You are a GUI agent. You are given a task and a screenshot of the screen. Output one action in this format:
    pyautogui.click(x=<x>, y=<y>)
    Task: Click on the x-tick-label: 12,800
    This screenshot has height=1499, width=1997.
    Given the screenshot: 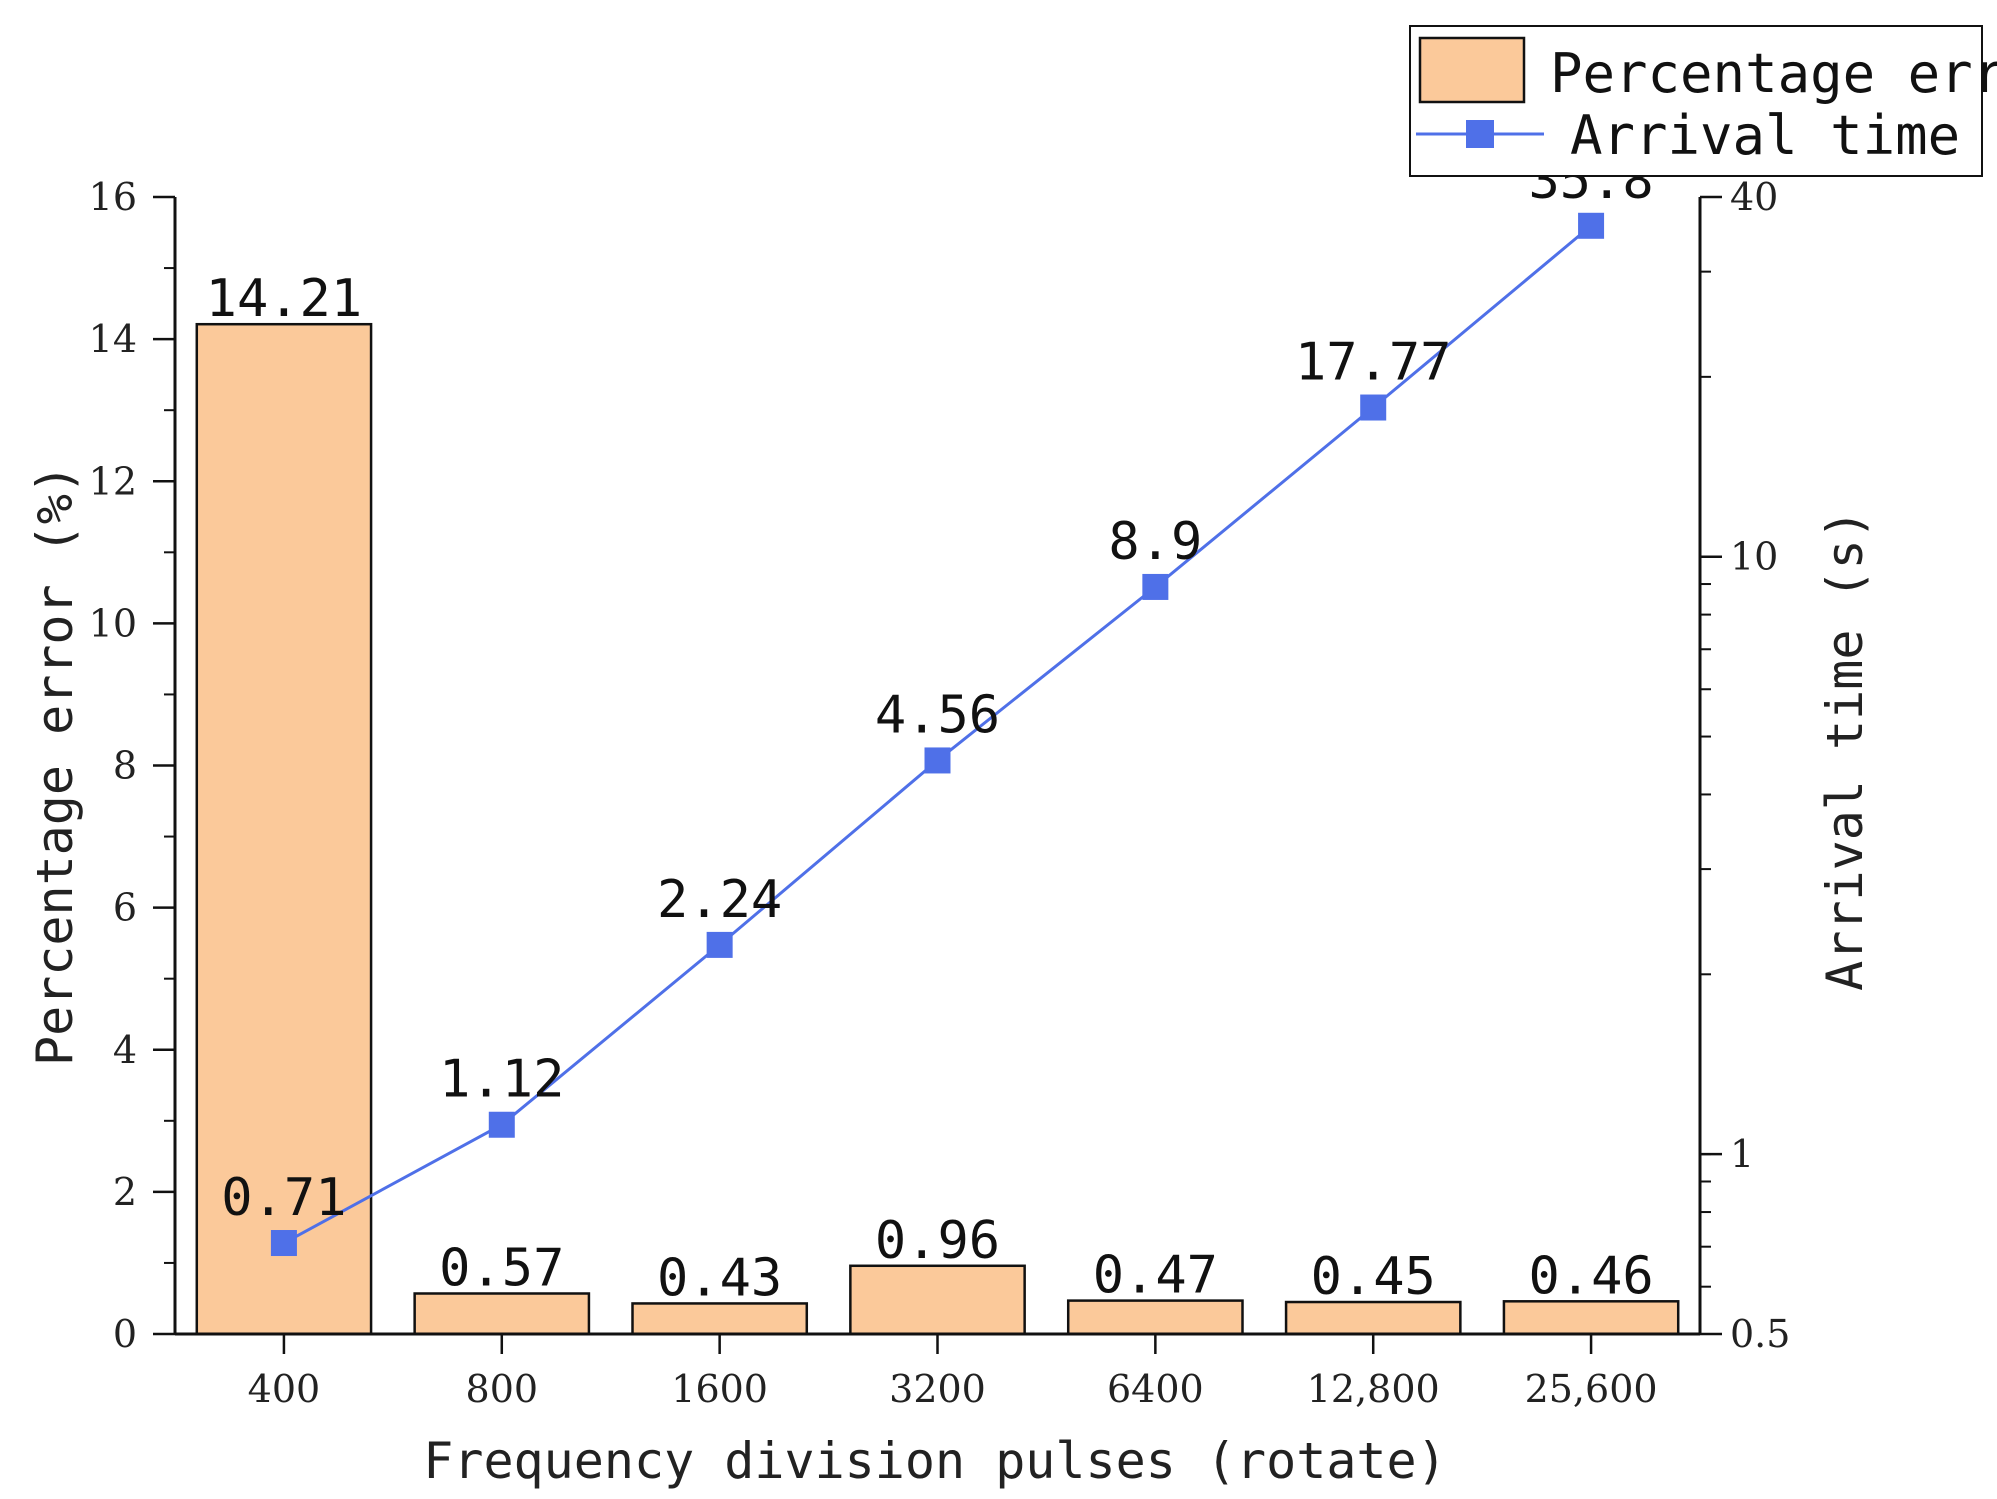 What is the action you would take?
    pyautogui.click(x=1373, y=1389)
    